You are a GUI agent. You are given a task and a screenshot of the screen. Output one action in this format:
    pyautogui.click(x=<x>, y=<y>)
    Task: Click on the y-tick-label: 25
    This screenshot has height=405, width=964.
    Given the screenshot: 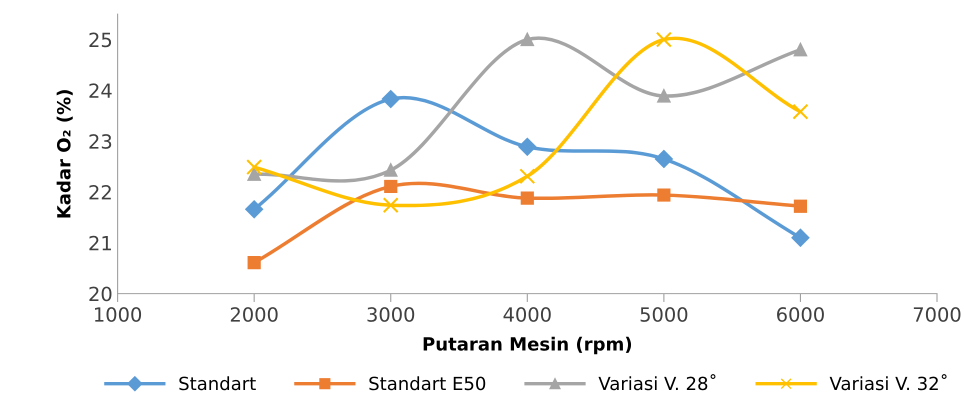 What is the action you would take?
    pyautogui.click(x=100, y=40)
    